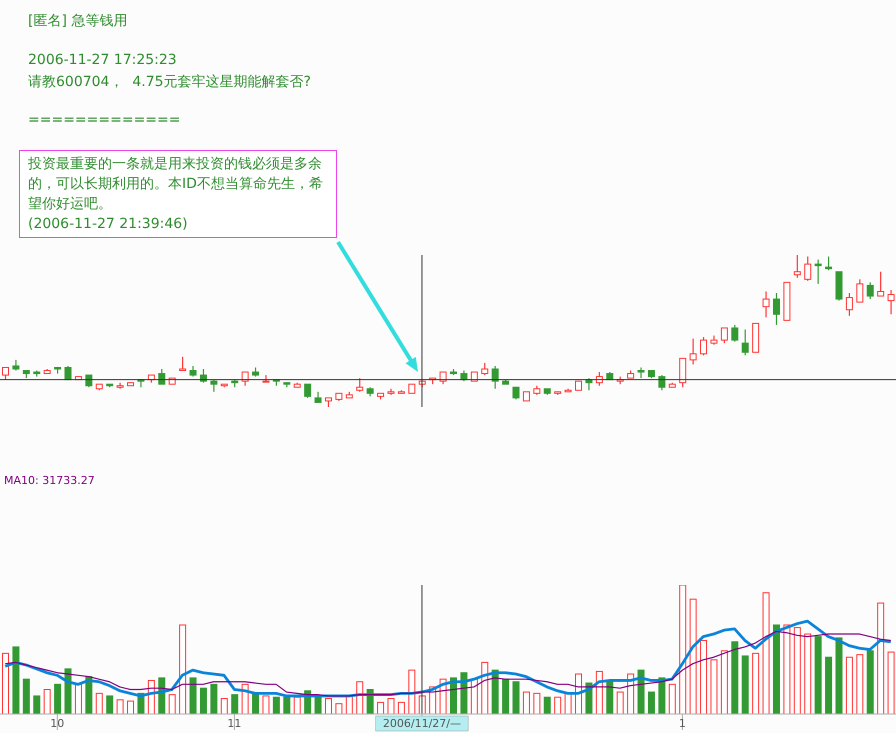 The width and height of the screenshot is (896, 733). I want to click on x-tick-label: 11, so click(234, 723).